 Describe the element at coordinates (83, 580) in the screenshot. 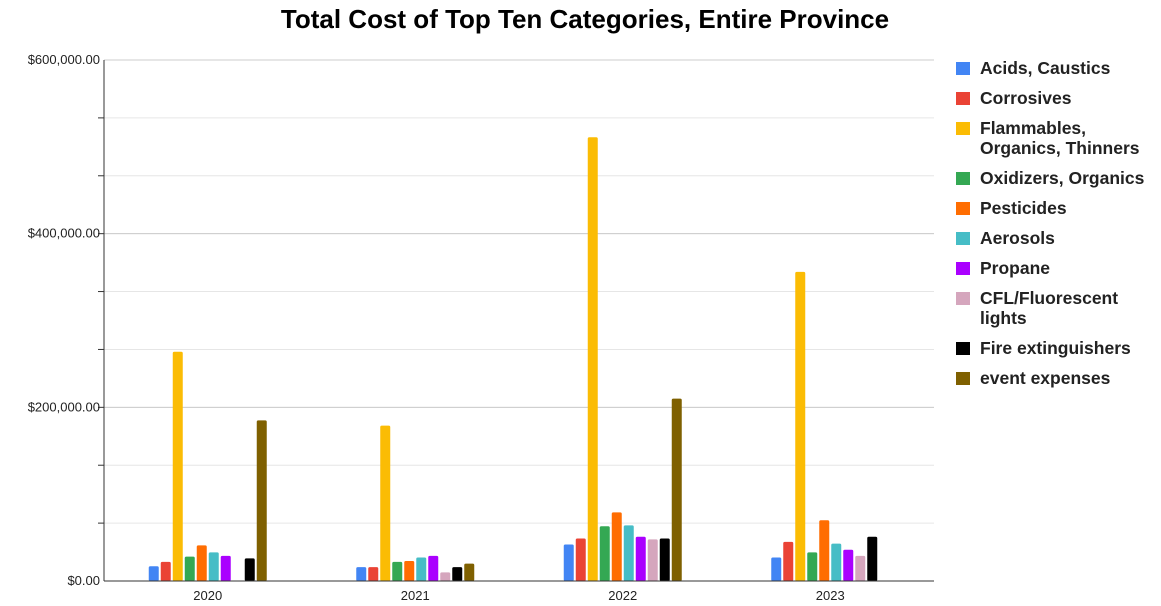

I see `y-tick-label: $0.00` at that location.